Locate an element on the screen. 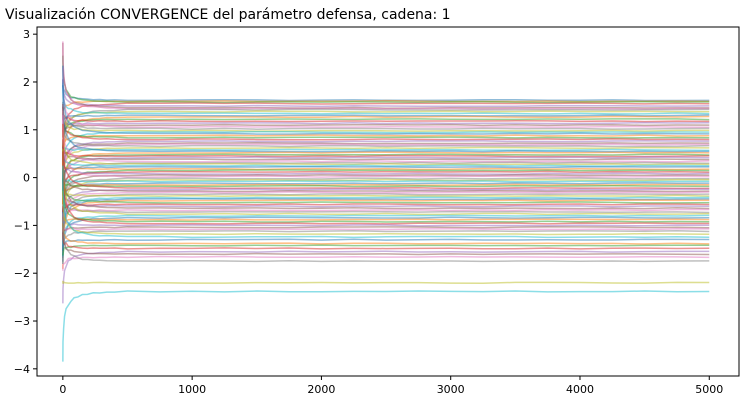 This screenshot has width=742, height=402. x-tick-label: 4000 is located at coordinates (580, 389).